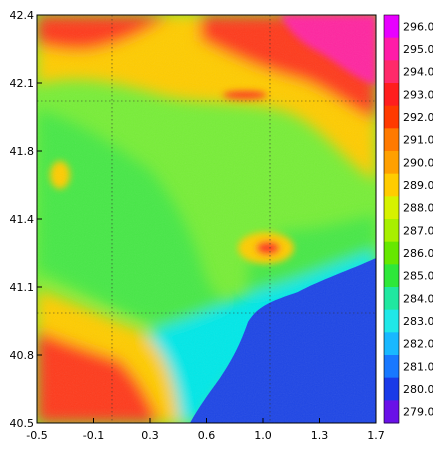 The width and height of the screenshot is (433, 456). Describe the element at coordinates (22, 219) in the screenshot. I see `y-tick-label: 41.4` at that location.